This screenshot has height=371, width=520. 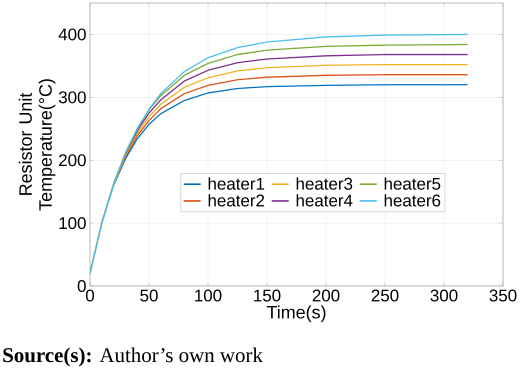 I want to click on x-tick-label: 150, so click(x=267, y=296).